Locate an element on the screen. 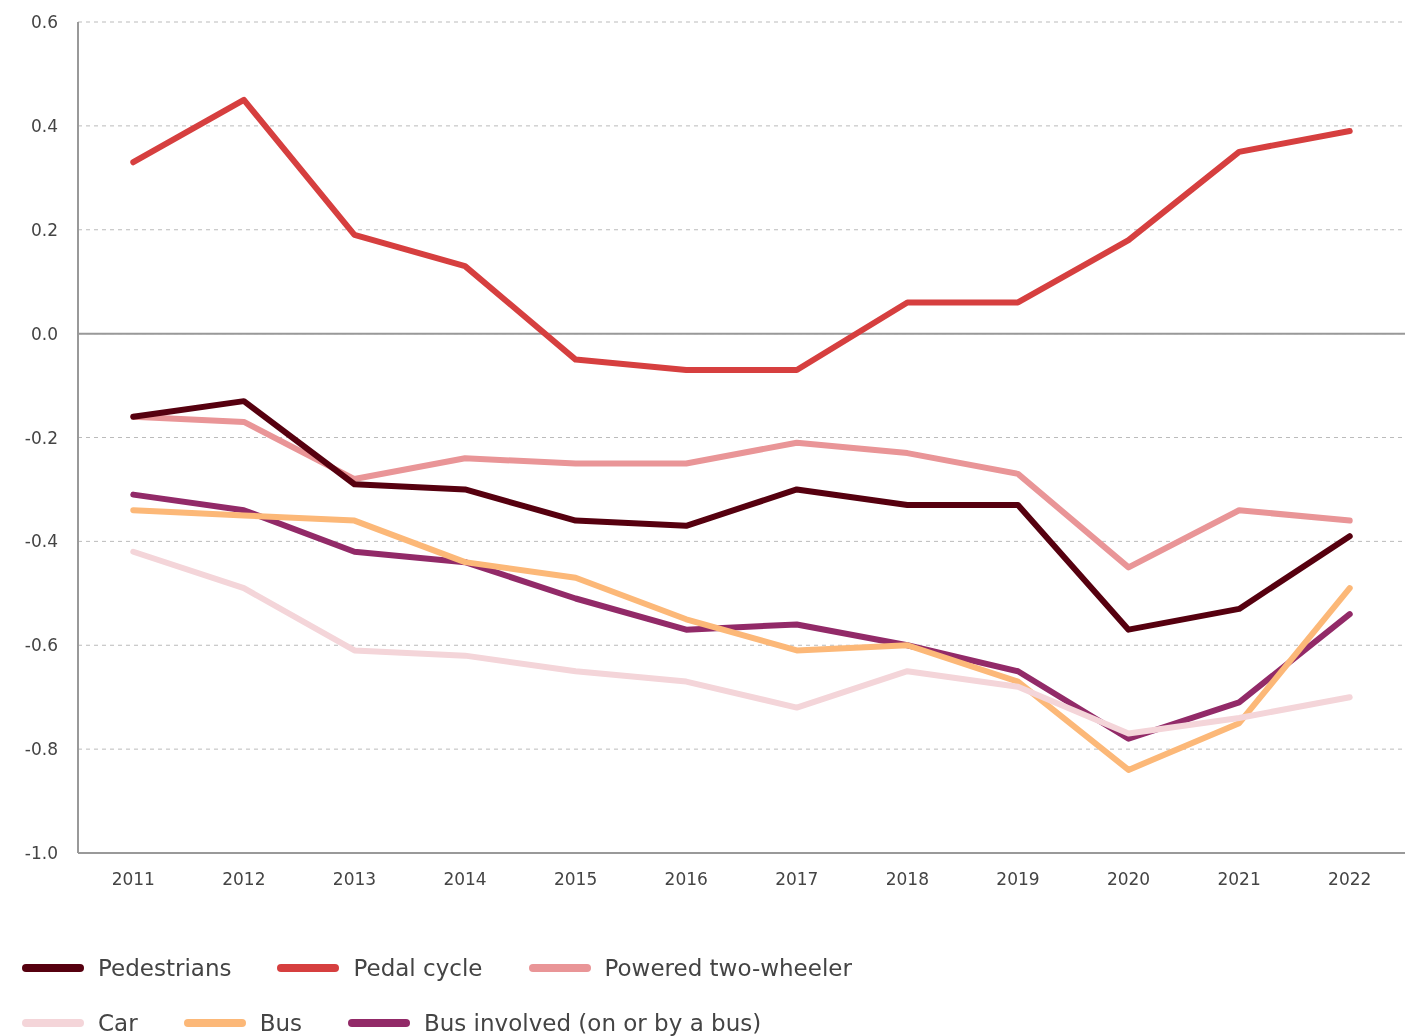  legend-label: Pedestrians is located at coordinates (165, 967).